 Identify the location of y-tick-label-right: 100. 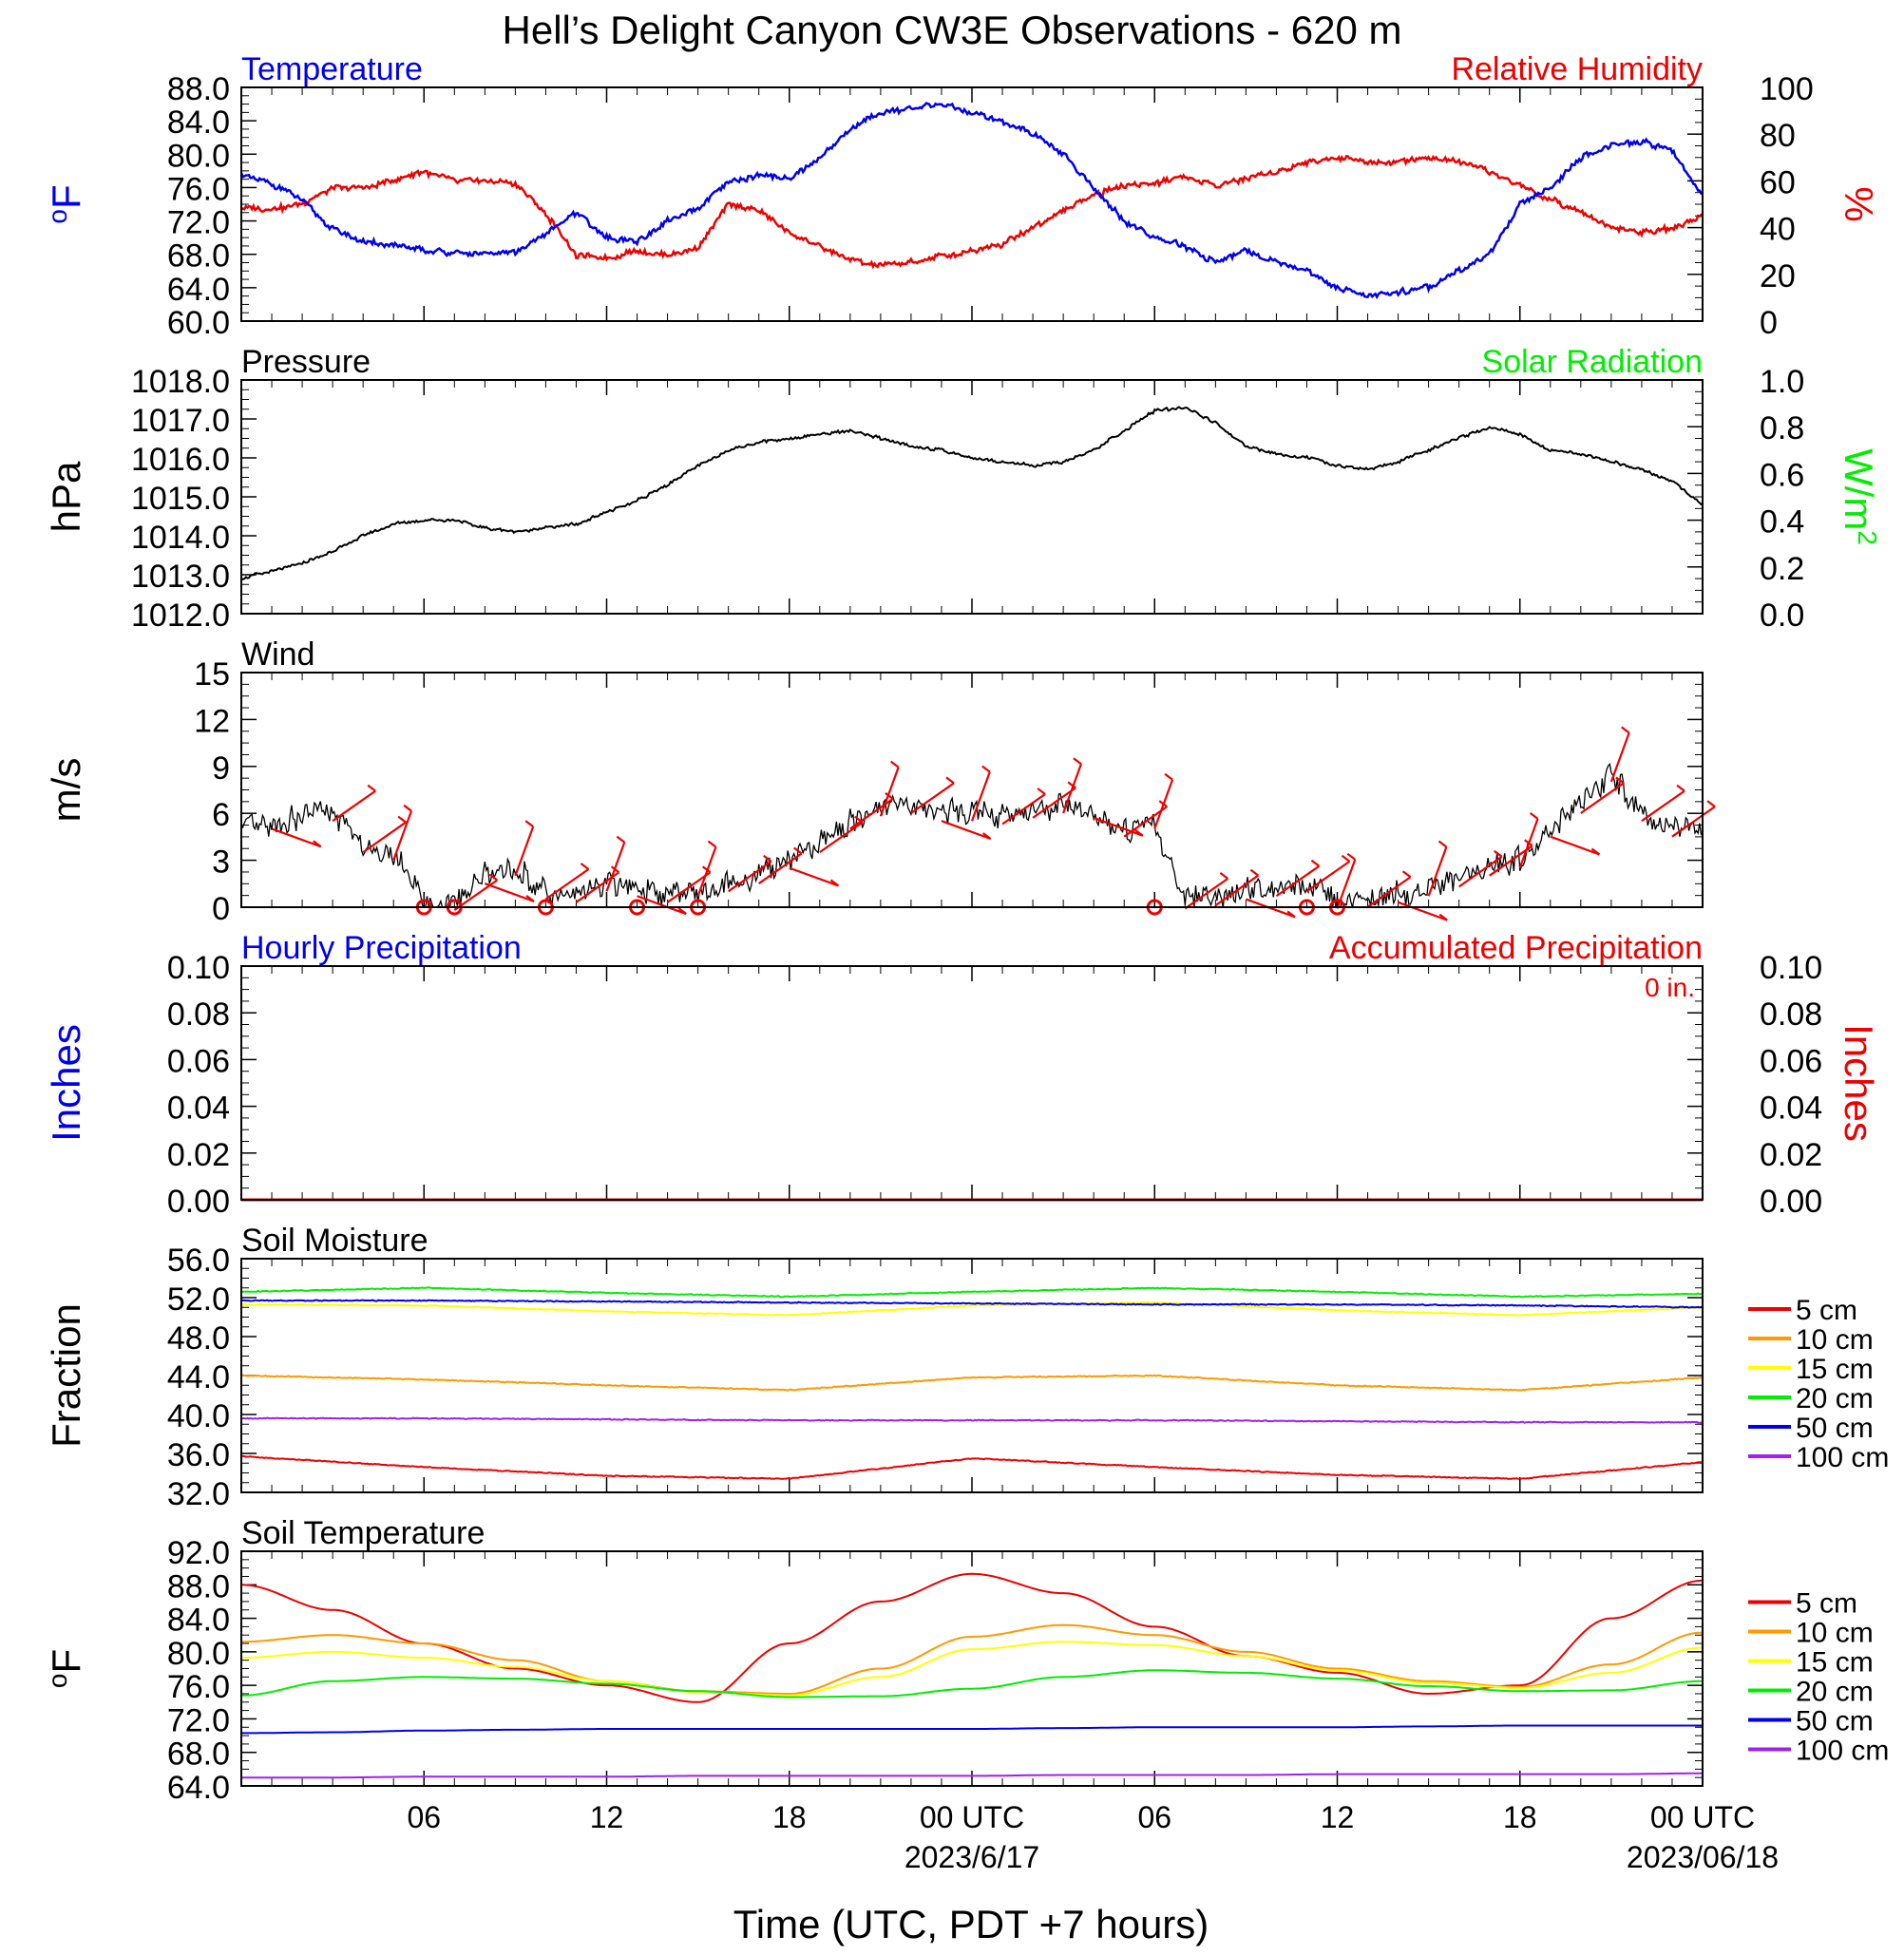
(1787, 89).